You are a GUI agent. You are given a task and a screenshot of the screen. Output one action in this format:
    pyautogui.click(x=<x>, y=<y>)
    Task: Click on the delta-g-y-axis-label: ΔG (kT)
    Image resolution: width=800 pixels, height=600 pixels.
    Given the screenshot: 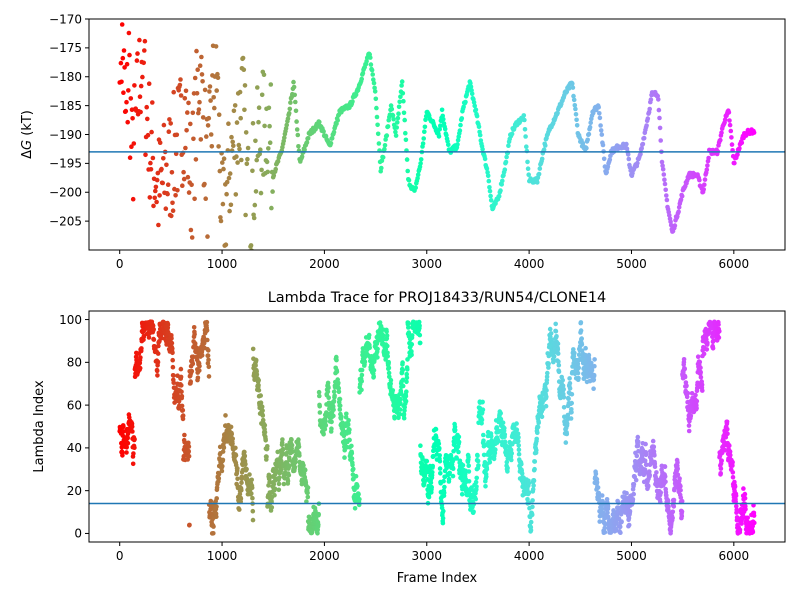 What is the action you would take?
    pyautogui.click(x=27, y=134)
    